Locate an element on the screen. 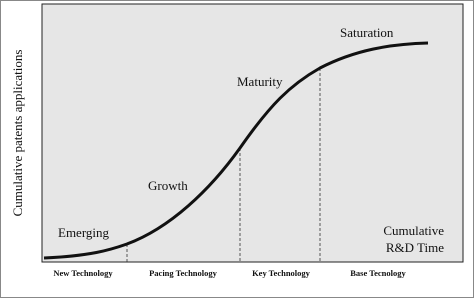  y-axis-label: Cumulative patents applications is located at coordinates (17, 133).